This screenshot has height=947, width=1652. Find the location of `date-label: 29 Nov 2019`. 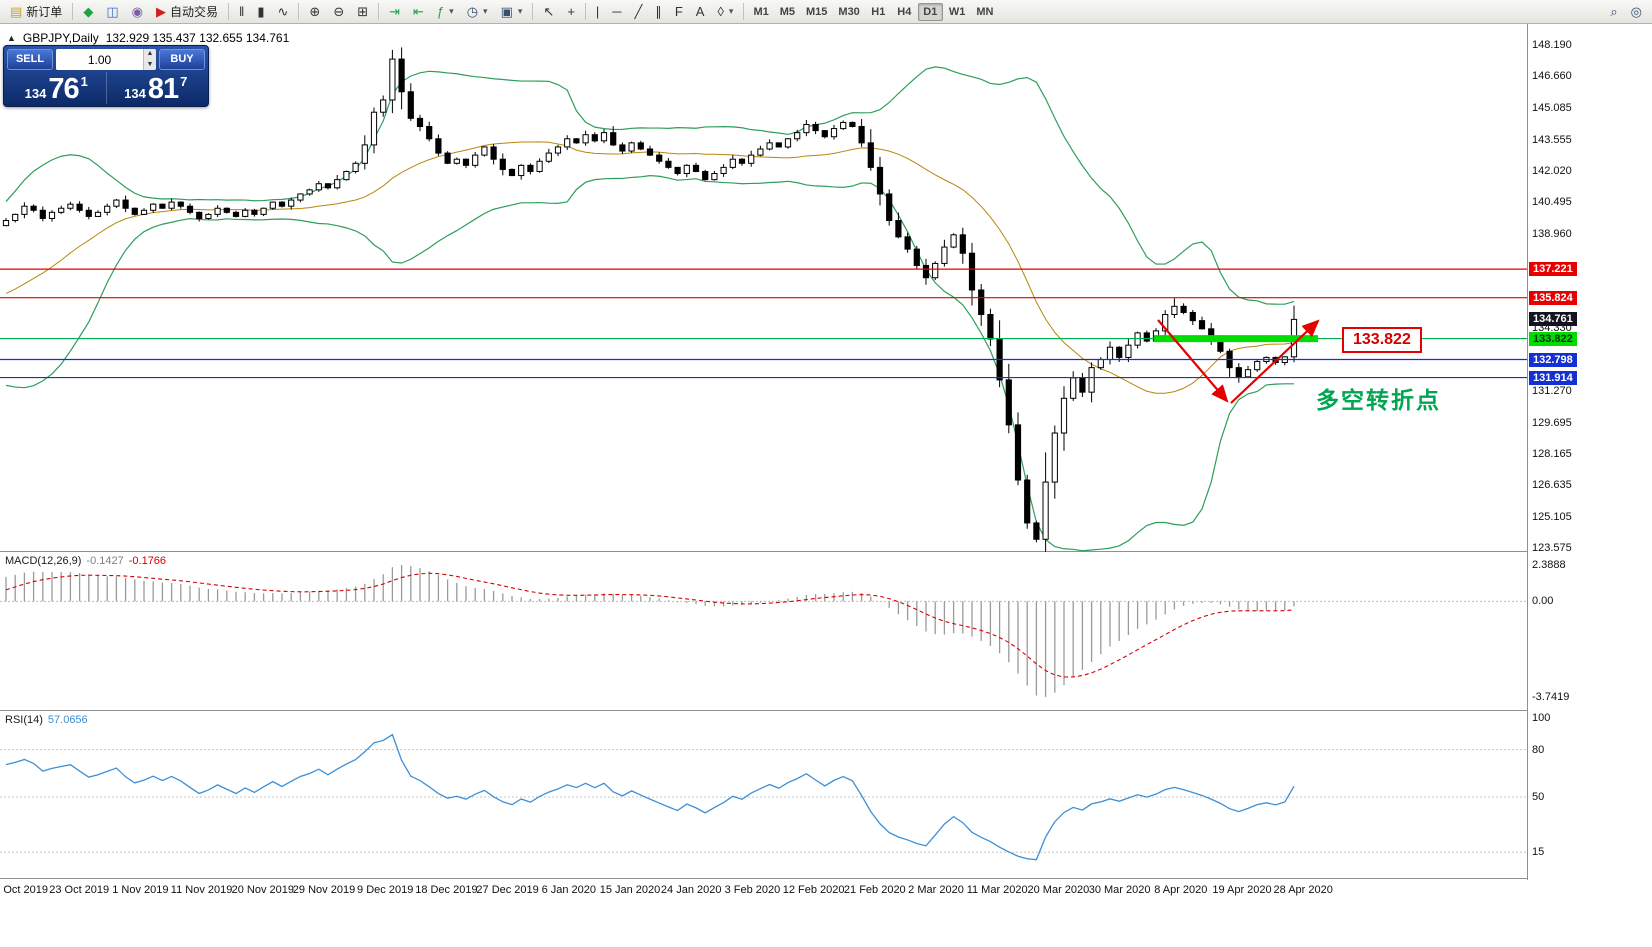

date-label: 29 Nov 2019 is located at coordinates (324, 890).